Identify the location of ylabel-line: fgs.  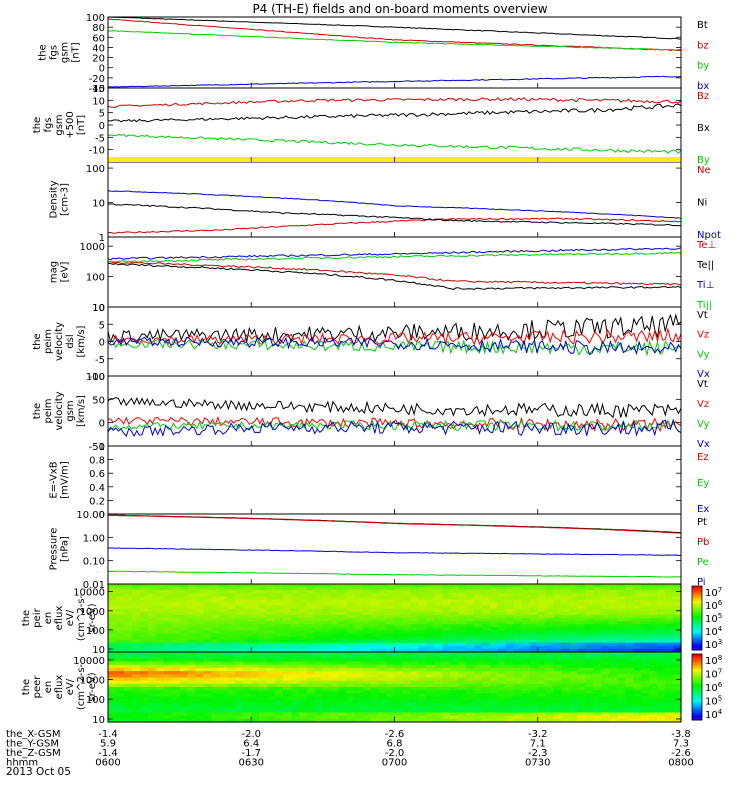
(48, 124).